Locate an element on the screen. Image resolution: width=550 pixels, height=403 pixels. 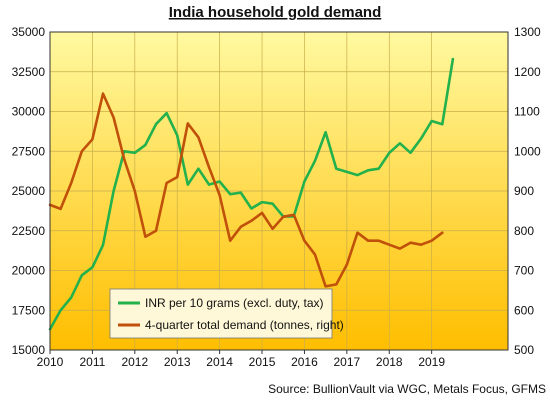
x-tick-label: 2014 is located at coordinates (219, 362).